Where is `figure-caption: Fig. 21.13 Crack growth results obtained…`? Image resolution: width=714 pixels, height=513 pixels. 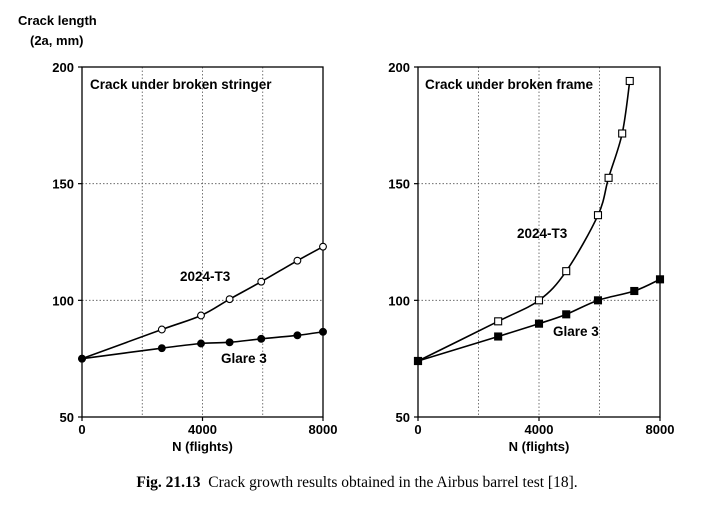
figure-caption: Fig. 21.13 Crack growth results obtained… is located at coordinates (357, 483).